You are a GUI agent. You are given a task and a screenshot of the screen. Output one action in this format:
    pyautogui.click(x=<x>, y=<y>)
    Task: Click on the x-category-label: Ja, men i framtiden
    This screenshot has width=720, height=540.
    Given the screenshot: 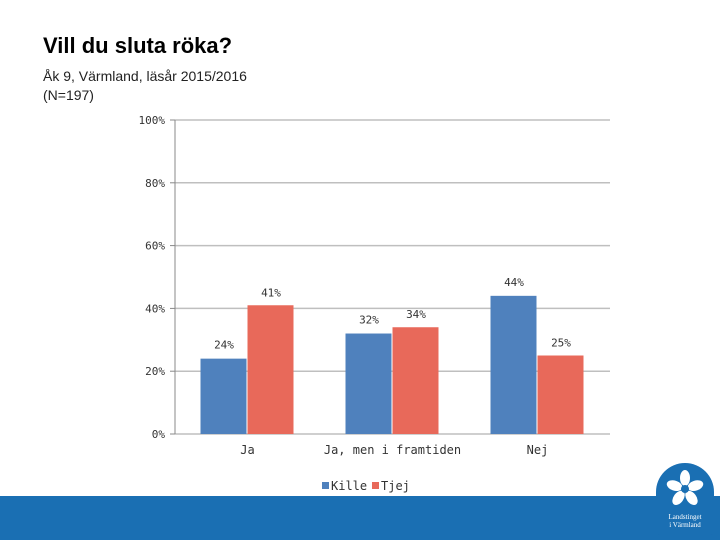 What is the action you would take?
    pyautogui.click(x=392, y=450)
    